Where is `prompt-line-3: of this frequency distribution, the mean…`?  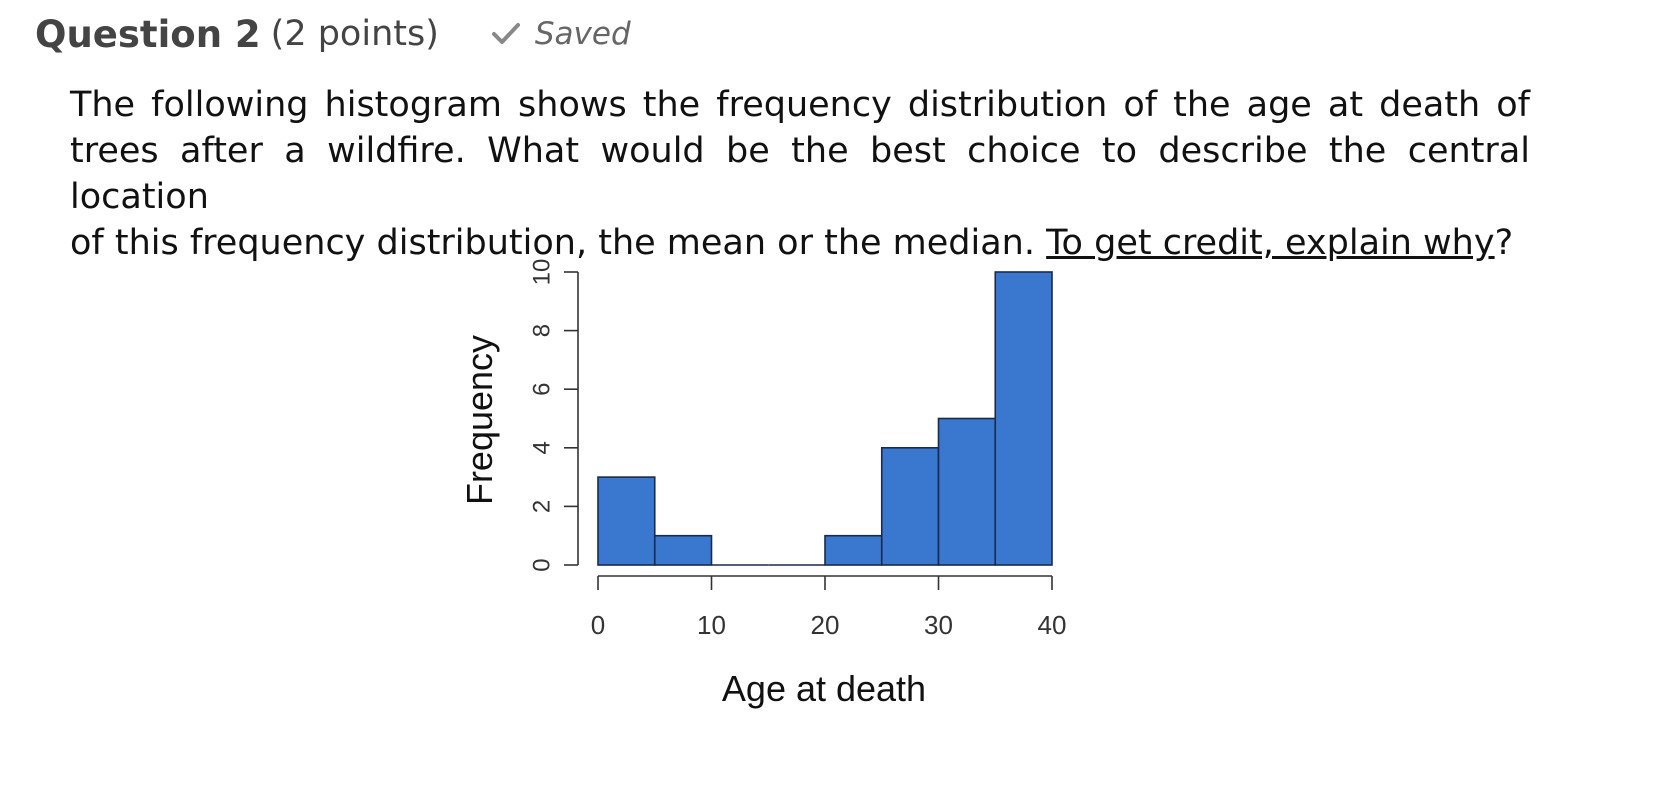
prompt-line-3: of this frequency distribution, the mean… is located at coordinates (800, 243).